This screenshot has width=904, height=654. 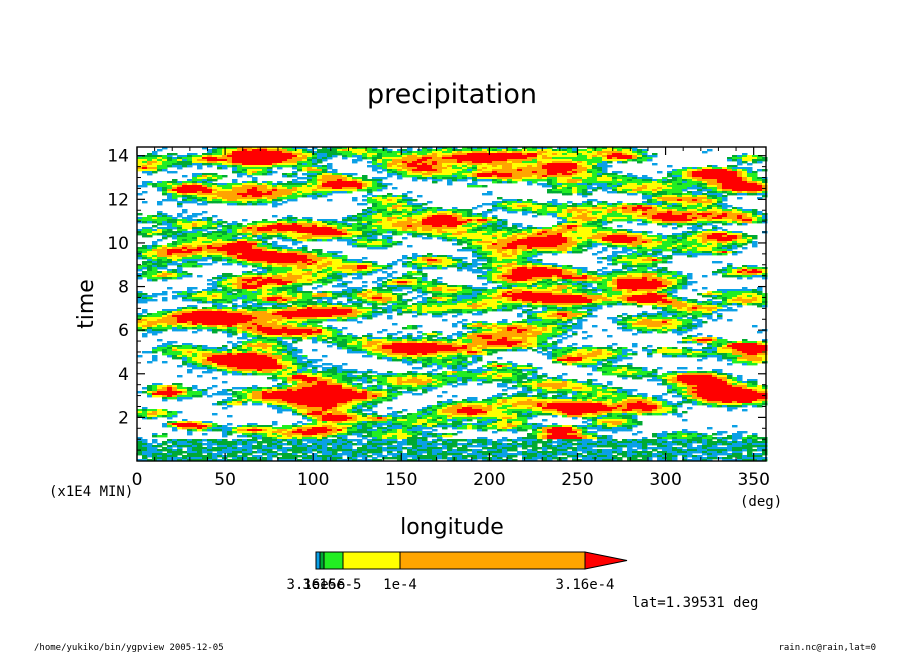 What do you see at coordinates (123, 331) in the screenshot?
I see `y-tick-label: 6` at bounding box center [123, 331].